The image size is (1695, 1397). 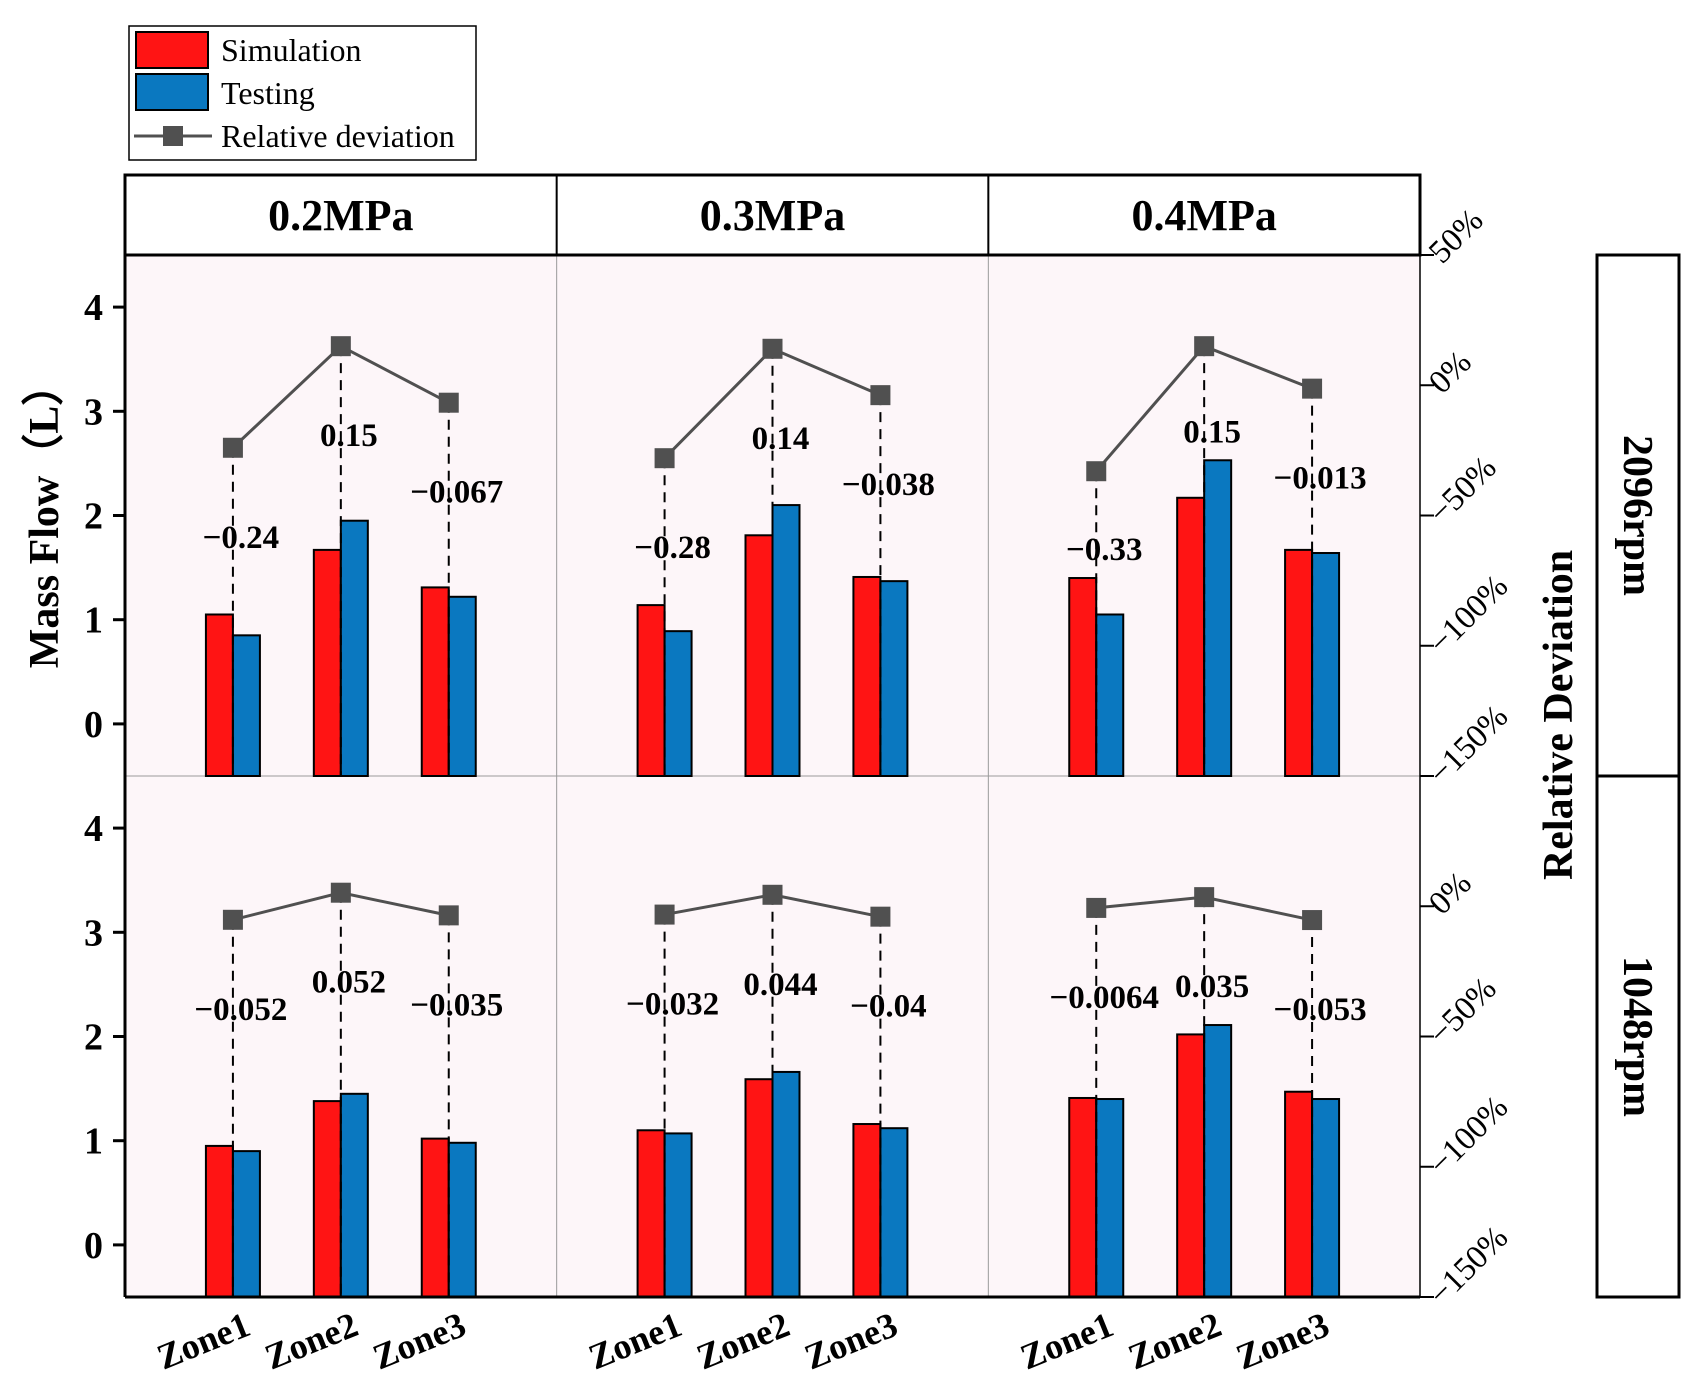 What do you see at coordinates (338, 136) in the screenshot?
I see `legend-deviation-label: Relative deviation` at bounding box center [338, 136].